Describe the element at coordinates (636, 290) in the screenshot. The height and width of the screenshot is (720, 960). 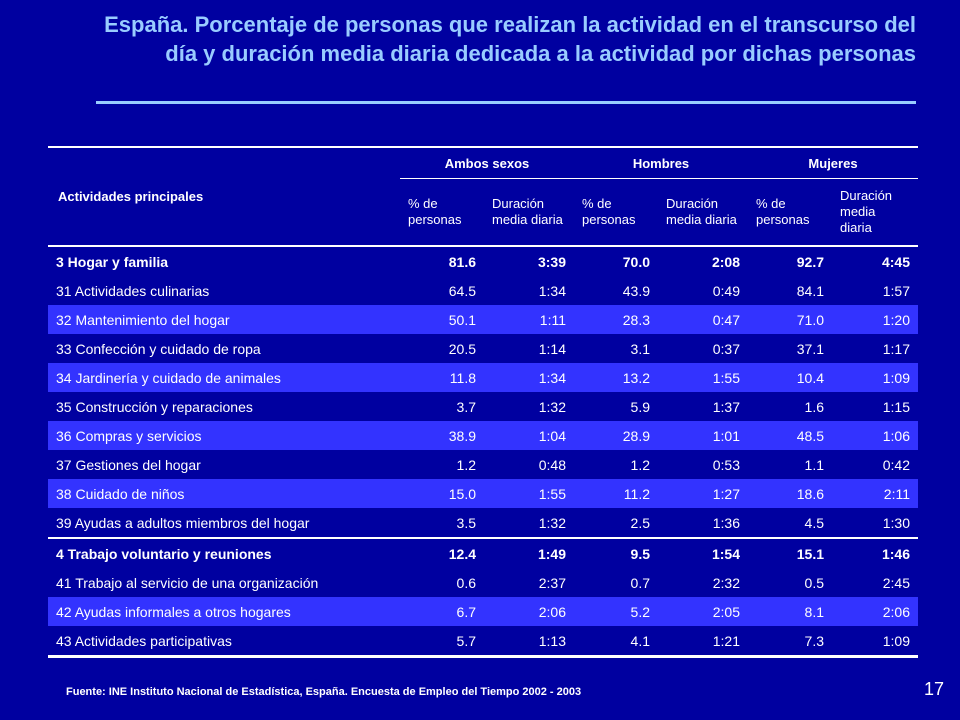
I see `pct-cell: 43.9` at that location.